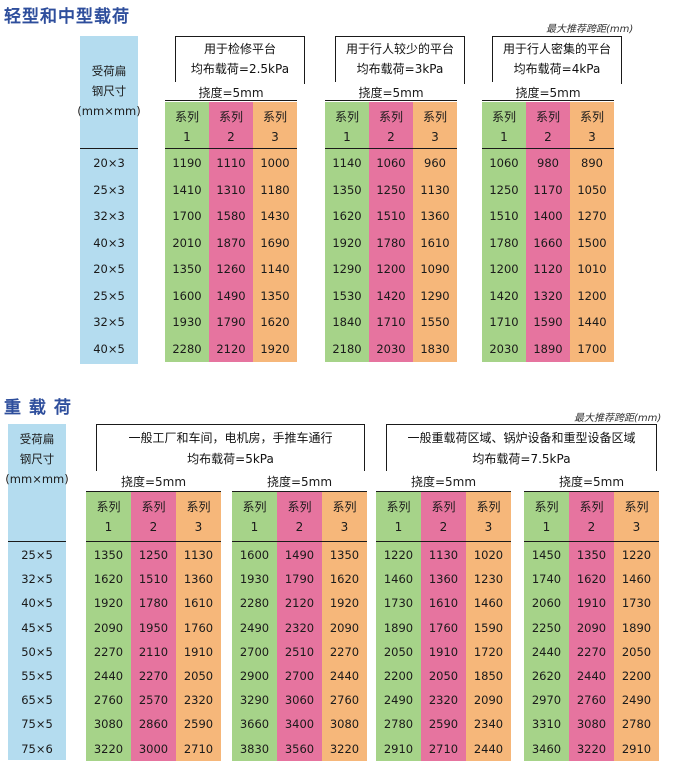  Describe the element at coordinates (504, 322) in the screenshot. I see `span-value: 1710` at that location.